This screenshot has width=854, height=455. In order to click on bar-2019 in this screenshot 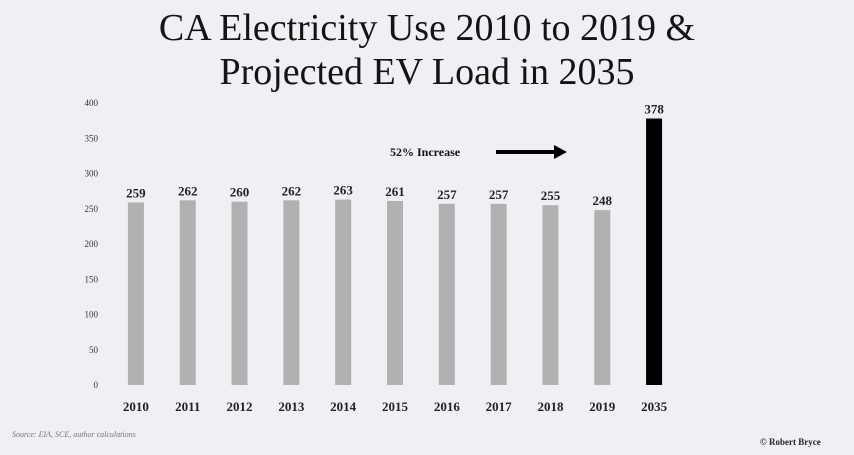, I will do `click(602, 297)`.